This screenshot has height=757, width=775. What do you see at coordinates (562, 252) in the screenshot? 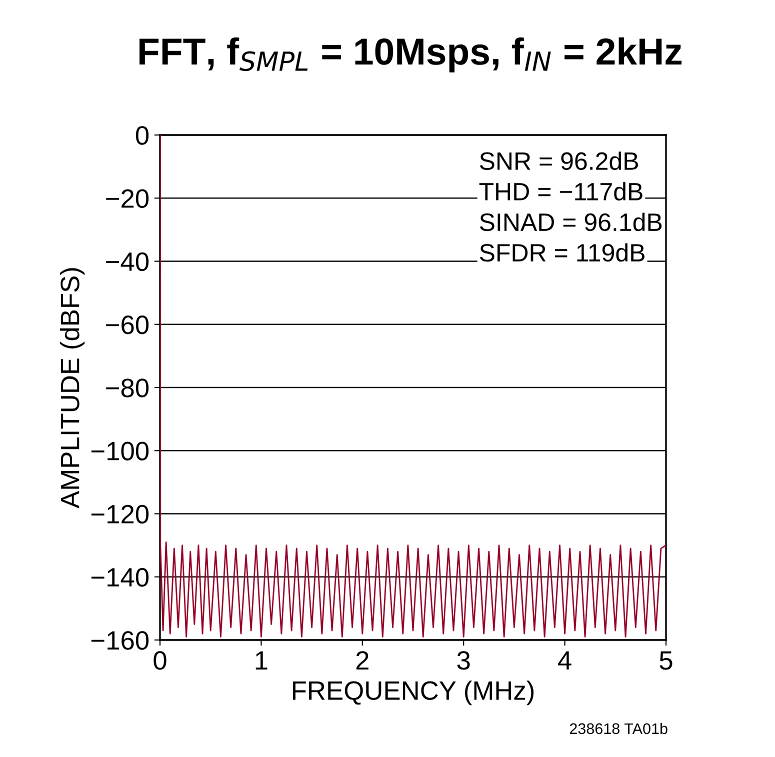
I see `annotation: SFDR = 119dB` at bounding box center [562, 252].